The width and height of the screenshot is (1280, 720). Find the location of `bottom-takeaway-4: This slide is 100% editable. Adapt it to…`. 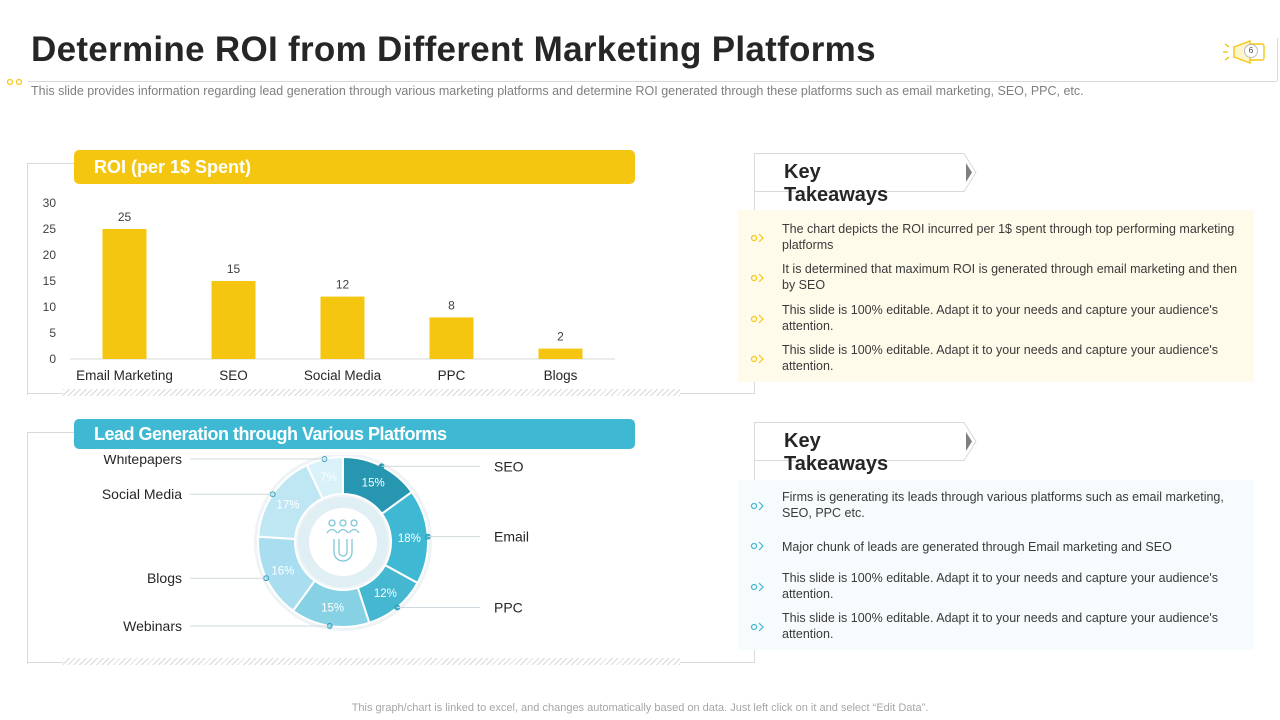

bottom-takeaway-4: This slide is 100% editable. Adapt it to… is located at coordinates (1000, 626).